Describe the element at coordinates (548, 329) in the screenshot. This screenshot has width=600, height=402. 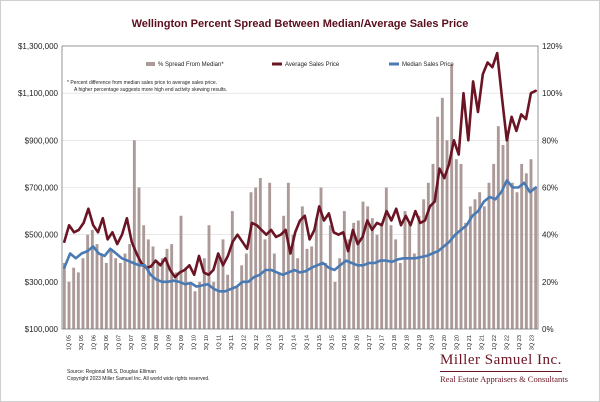
I see `right-tick-label: 0%` at that location.